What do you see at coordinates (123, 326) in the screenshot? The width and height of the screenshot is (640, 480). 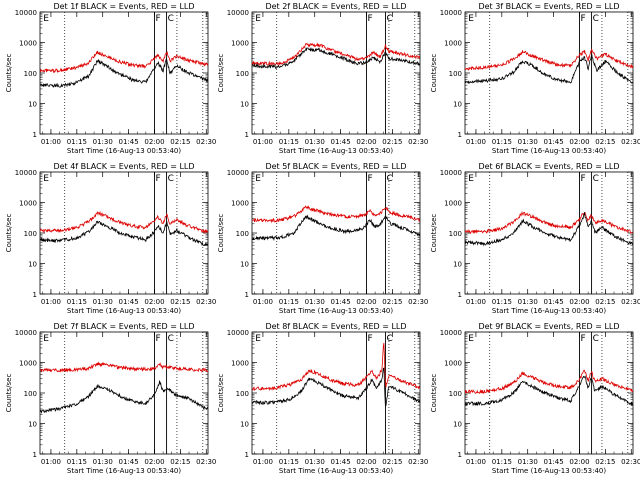 I see `panel-title: Det 7f BLACK = Events, RED = LLD` at bounding box center [123, 326].